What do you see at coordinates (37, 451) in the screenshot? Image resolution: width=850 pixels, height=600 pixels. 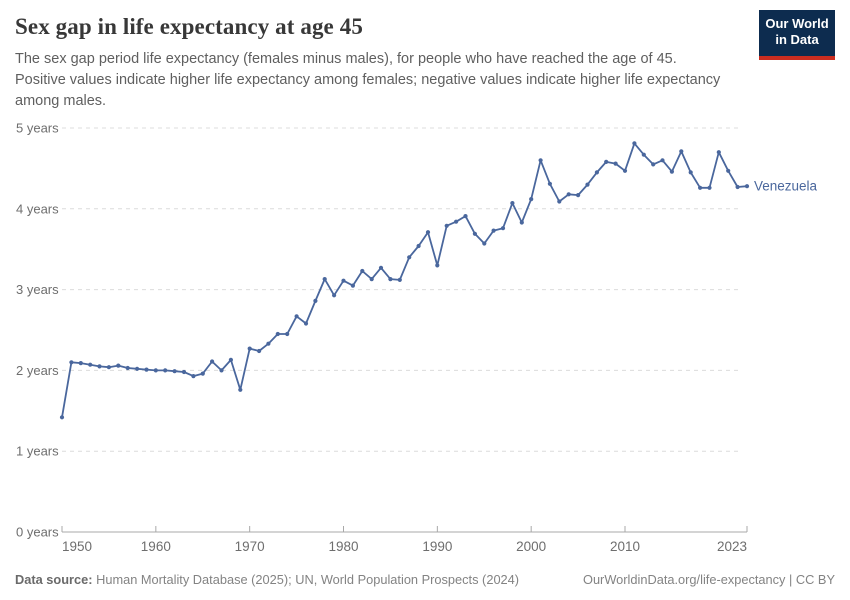 I see `y-axis-tick-label: 1 years` at bounding box center [37, 451].